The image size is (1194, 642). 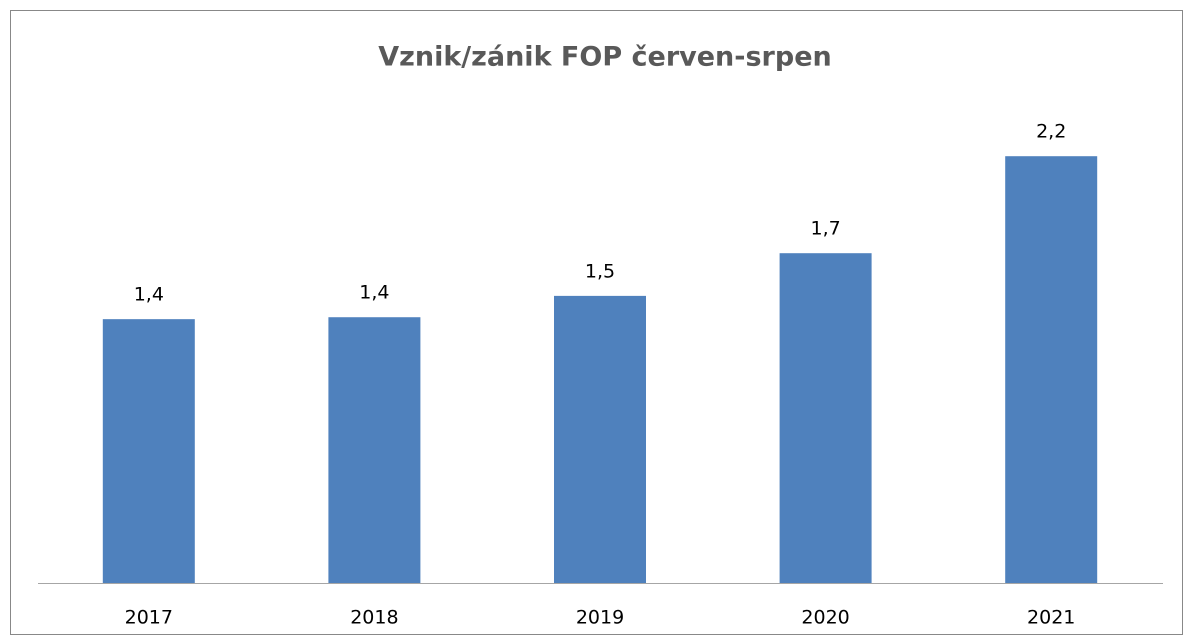 What do you see at coordinates (825, 618) in the screenshot?
I see `x-tick-label: 2020` at bounding box center [825, 618].